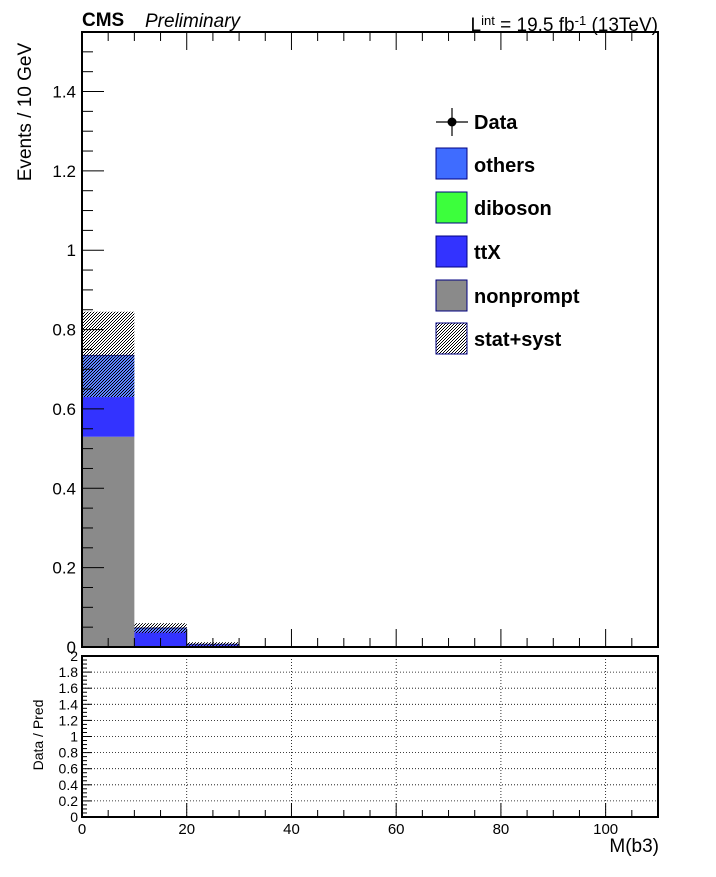  What do you see at coordinates (534, 25) in the screenshot?
I see `lumi-value: = 19.5 fb` at bounding box center [534, 25].